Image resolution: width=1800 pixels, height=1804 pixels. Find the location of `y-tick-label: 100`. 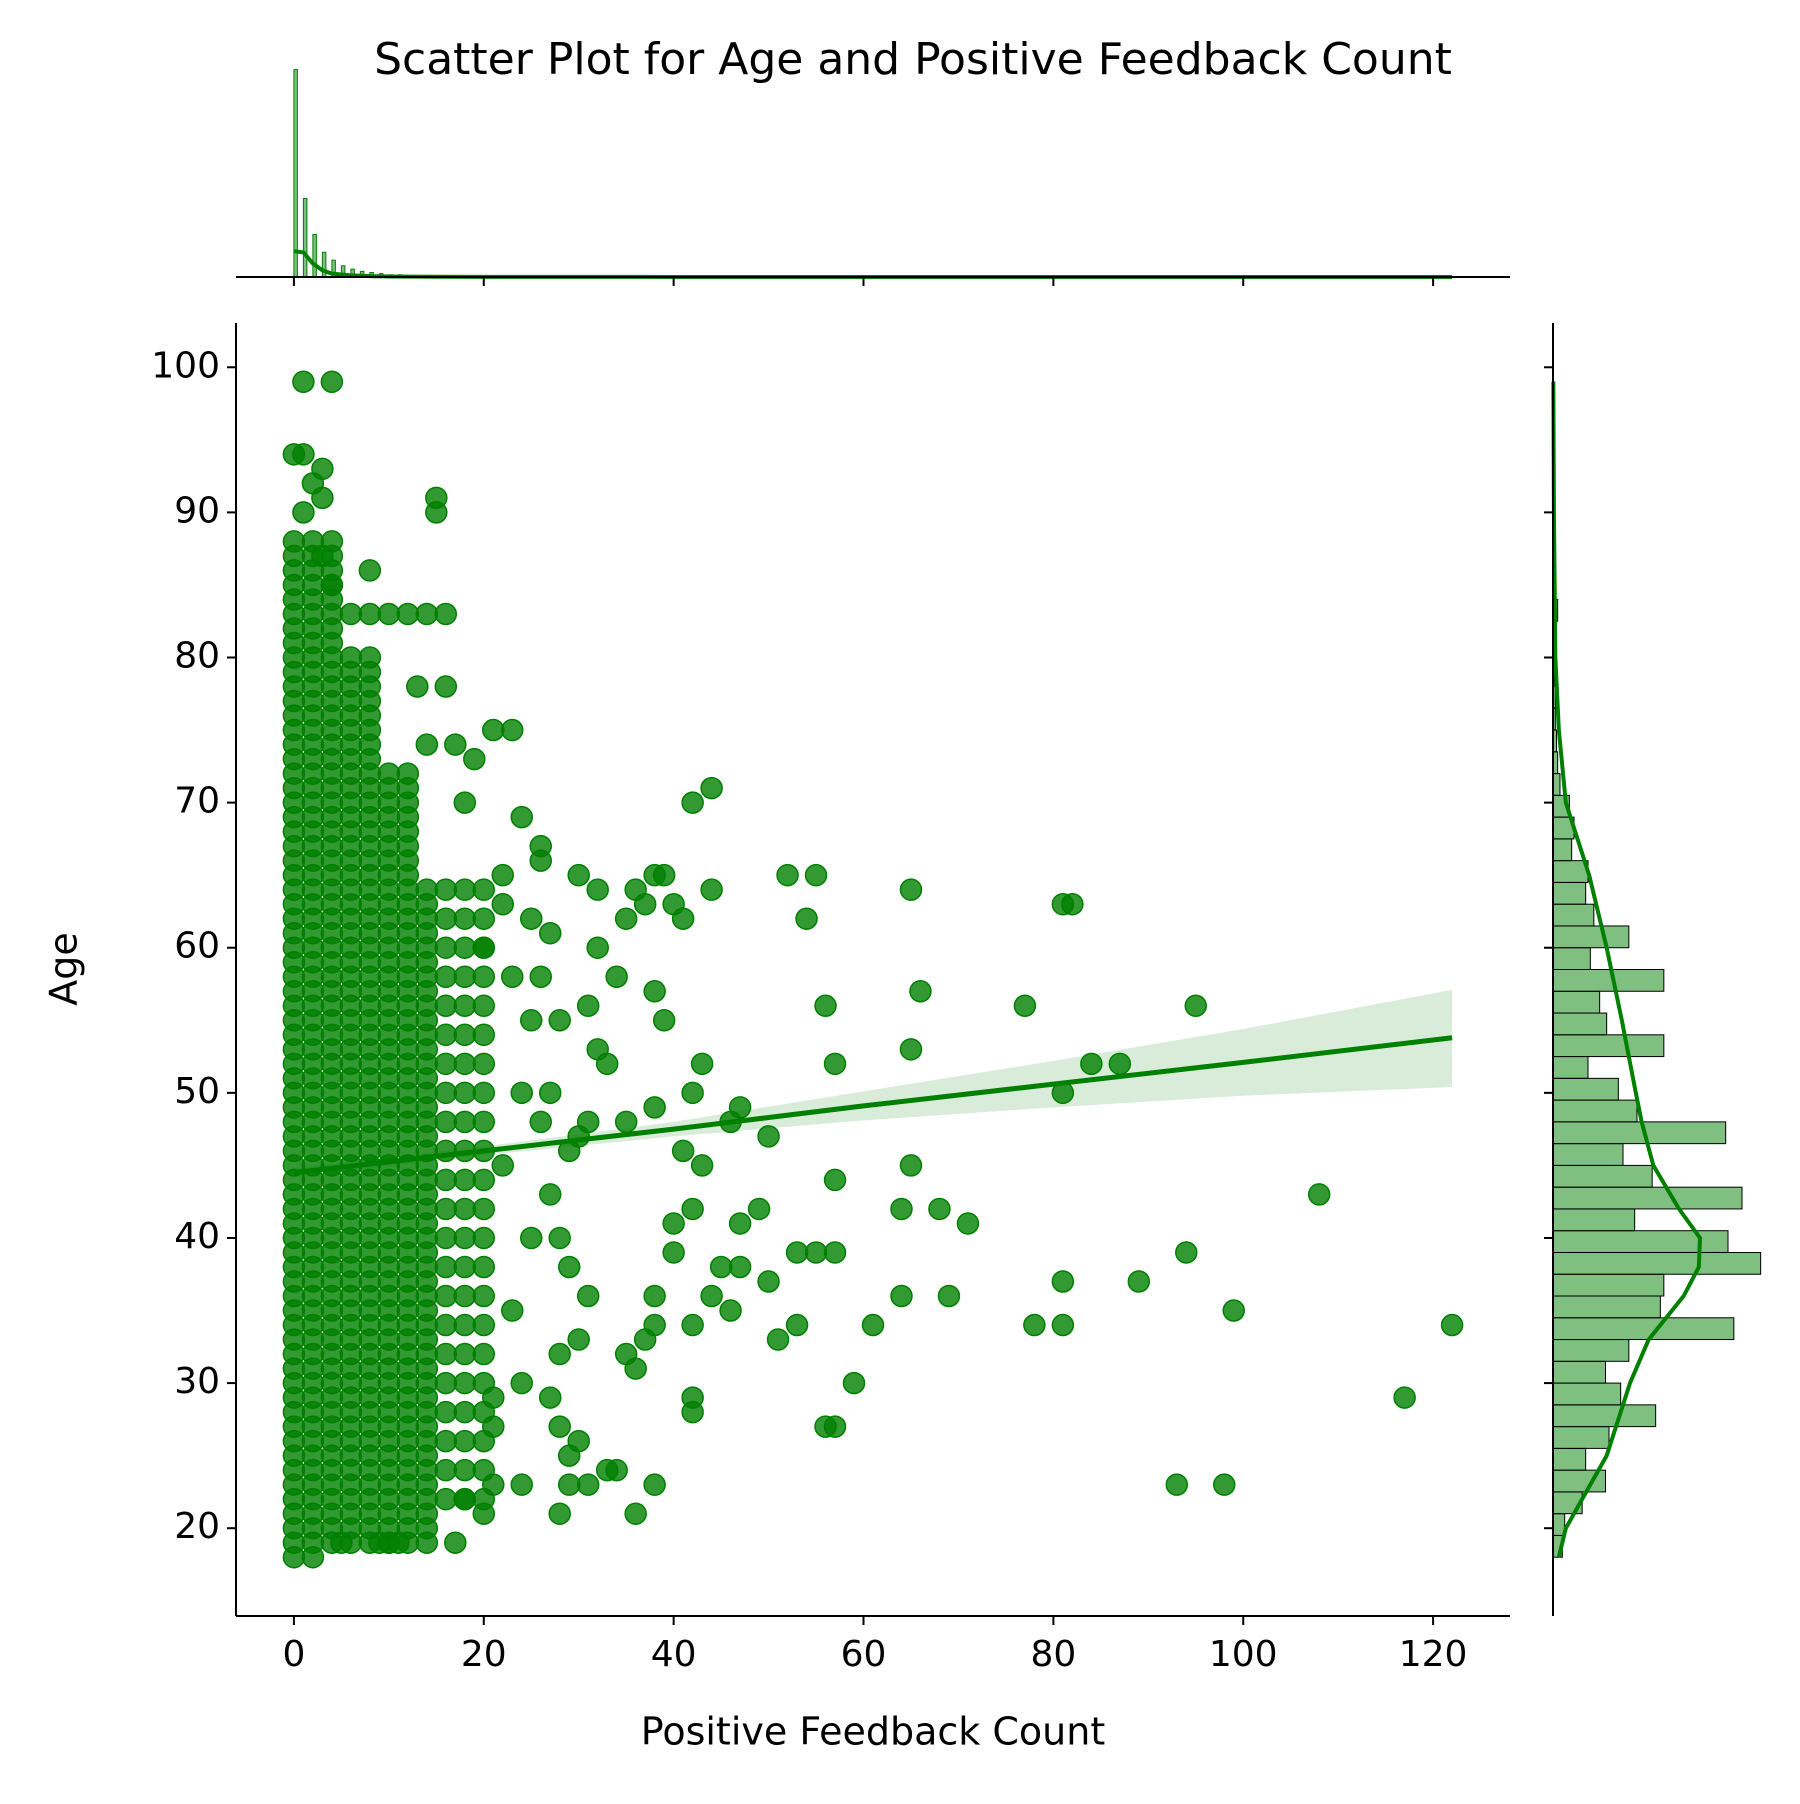

y-tick-label: 100 is located at coordinates (185, 365).